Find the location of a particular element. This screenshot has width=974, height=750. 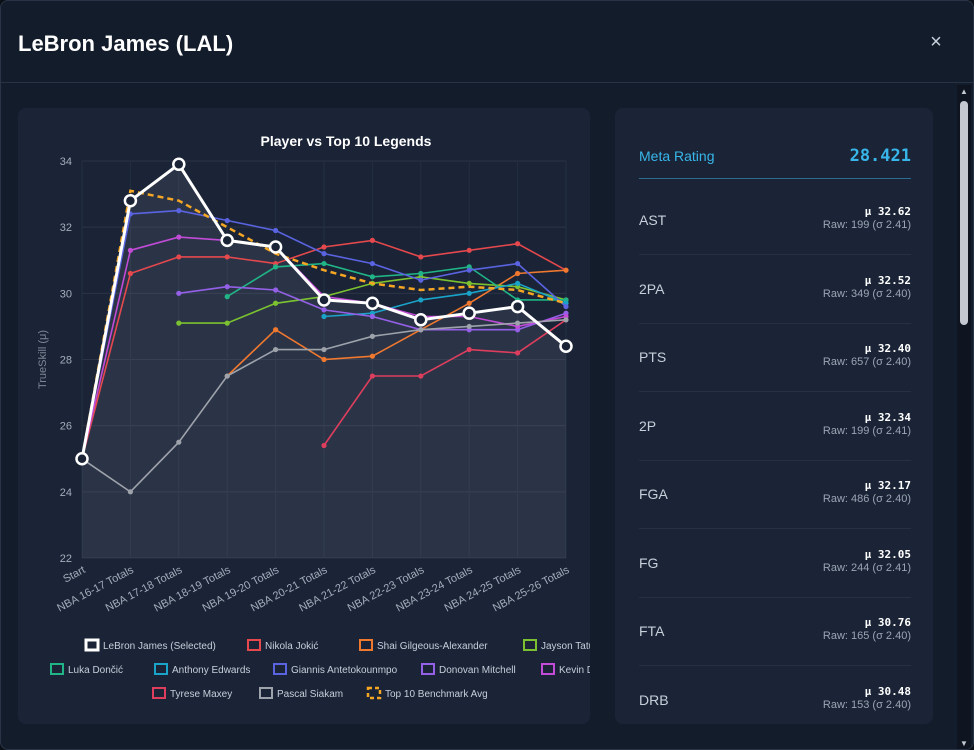

y-tick-label: 28 is located at coordinates (66, 361).